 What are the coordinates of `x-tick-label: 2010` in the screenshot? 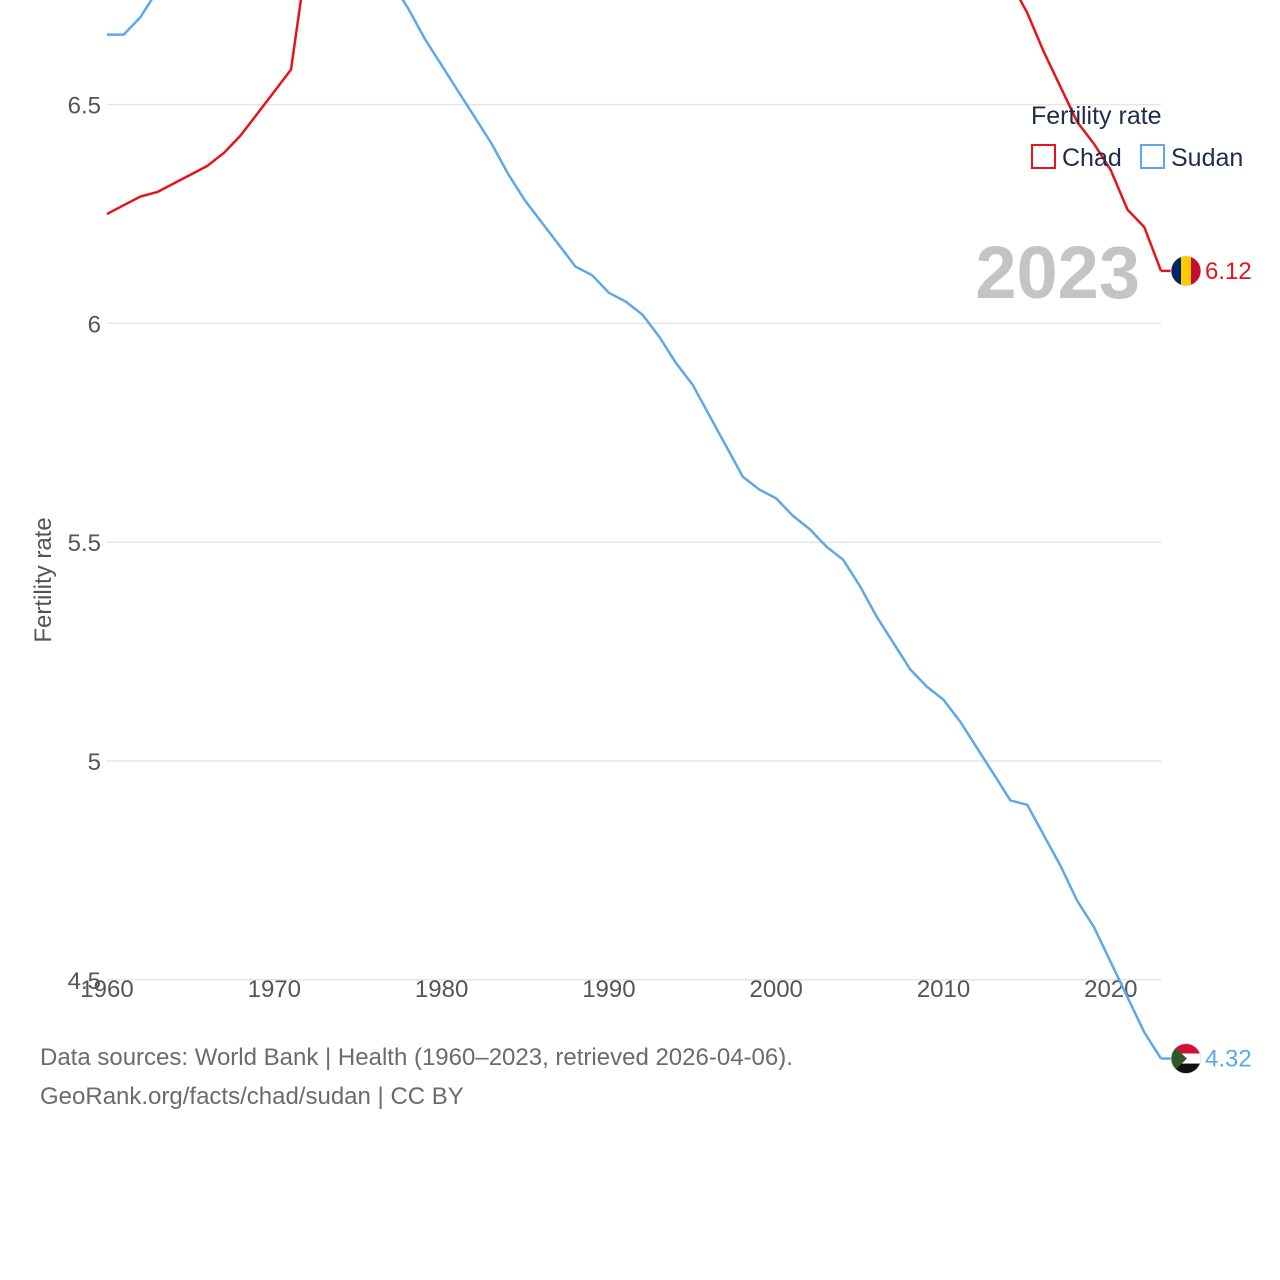 It's located at (943, 989).